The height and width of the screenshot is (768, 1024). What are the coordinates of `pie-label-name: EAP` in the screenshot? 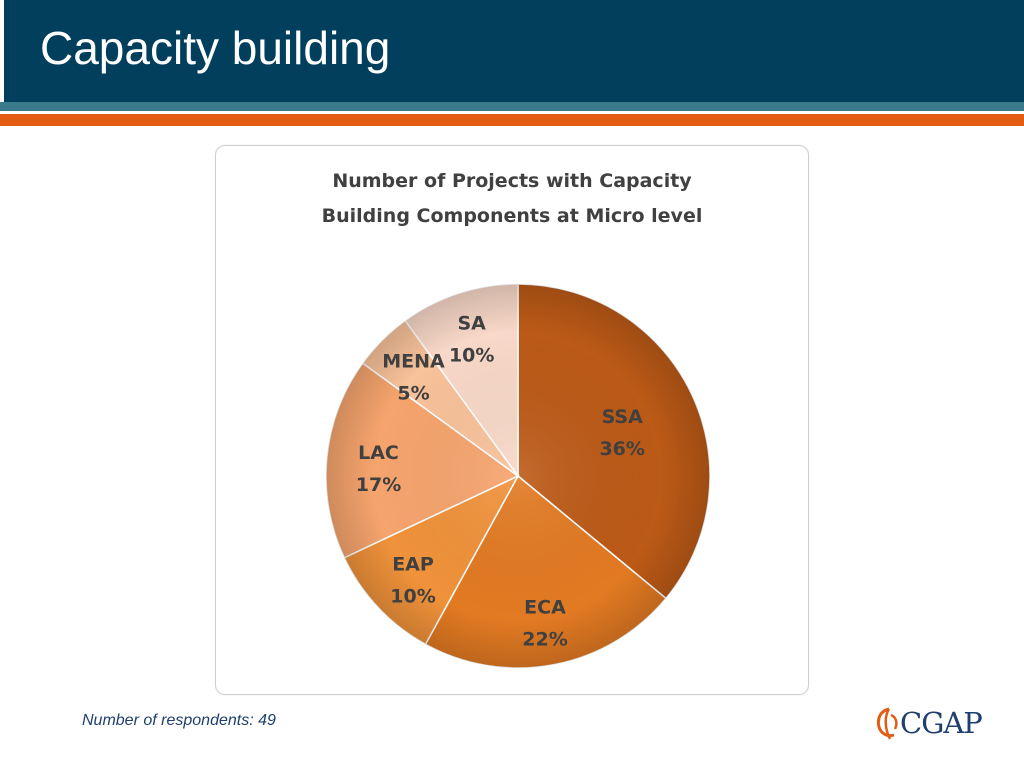 It's located at (413, 565).